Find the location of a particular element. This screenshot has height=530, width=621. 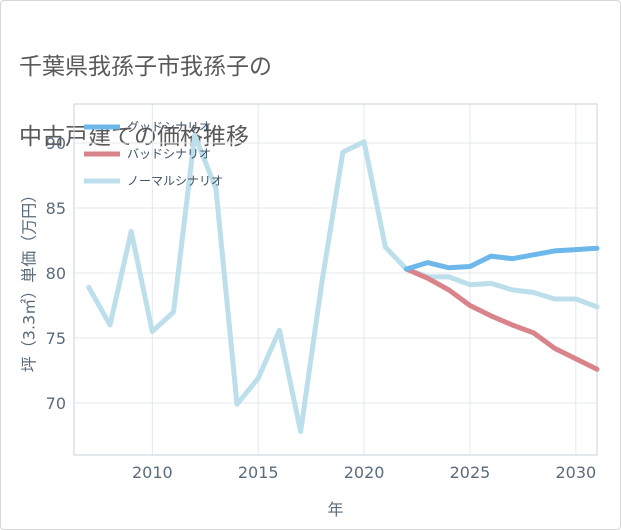

y-tick-label: 80 is located at coordinates (56, 273).